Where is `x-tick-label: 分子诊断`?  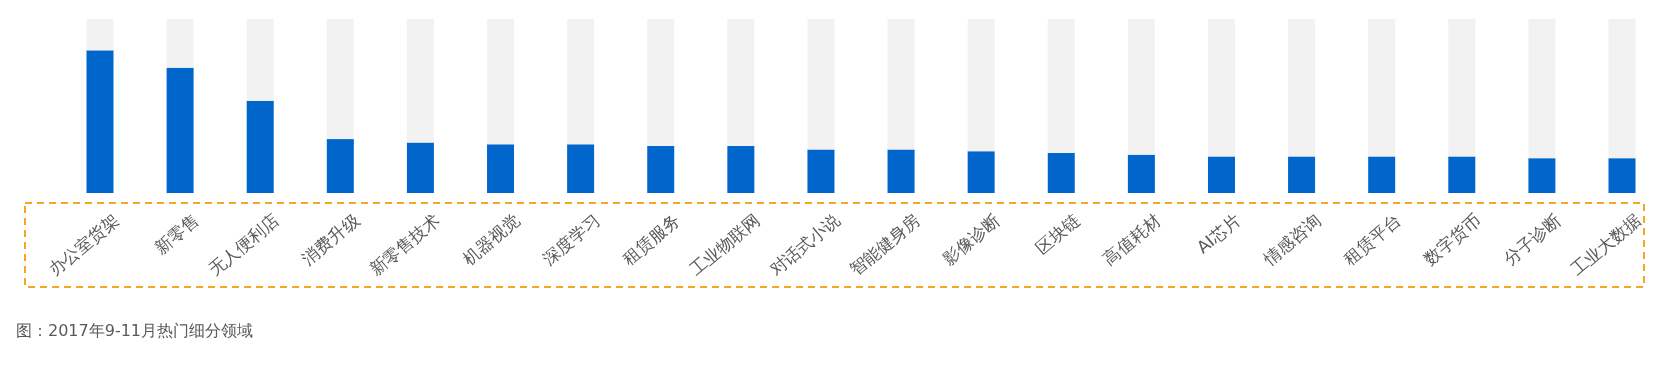 x-tick-label: 分子诊断 is located at coordinates (1532, 239).